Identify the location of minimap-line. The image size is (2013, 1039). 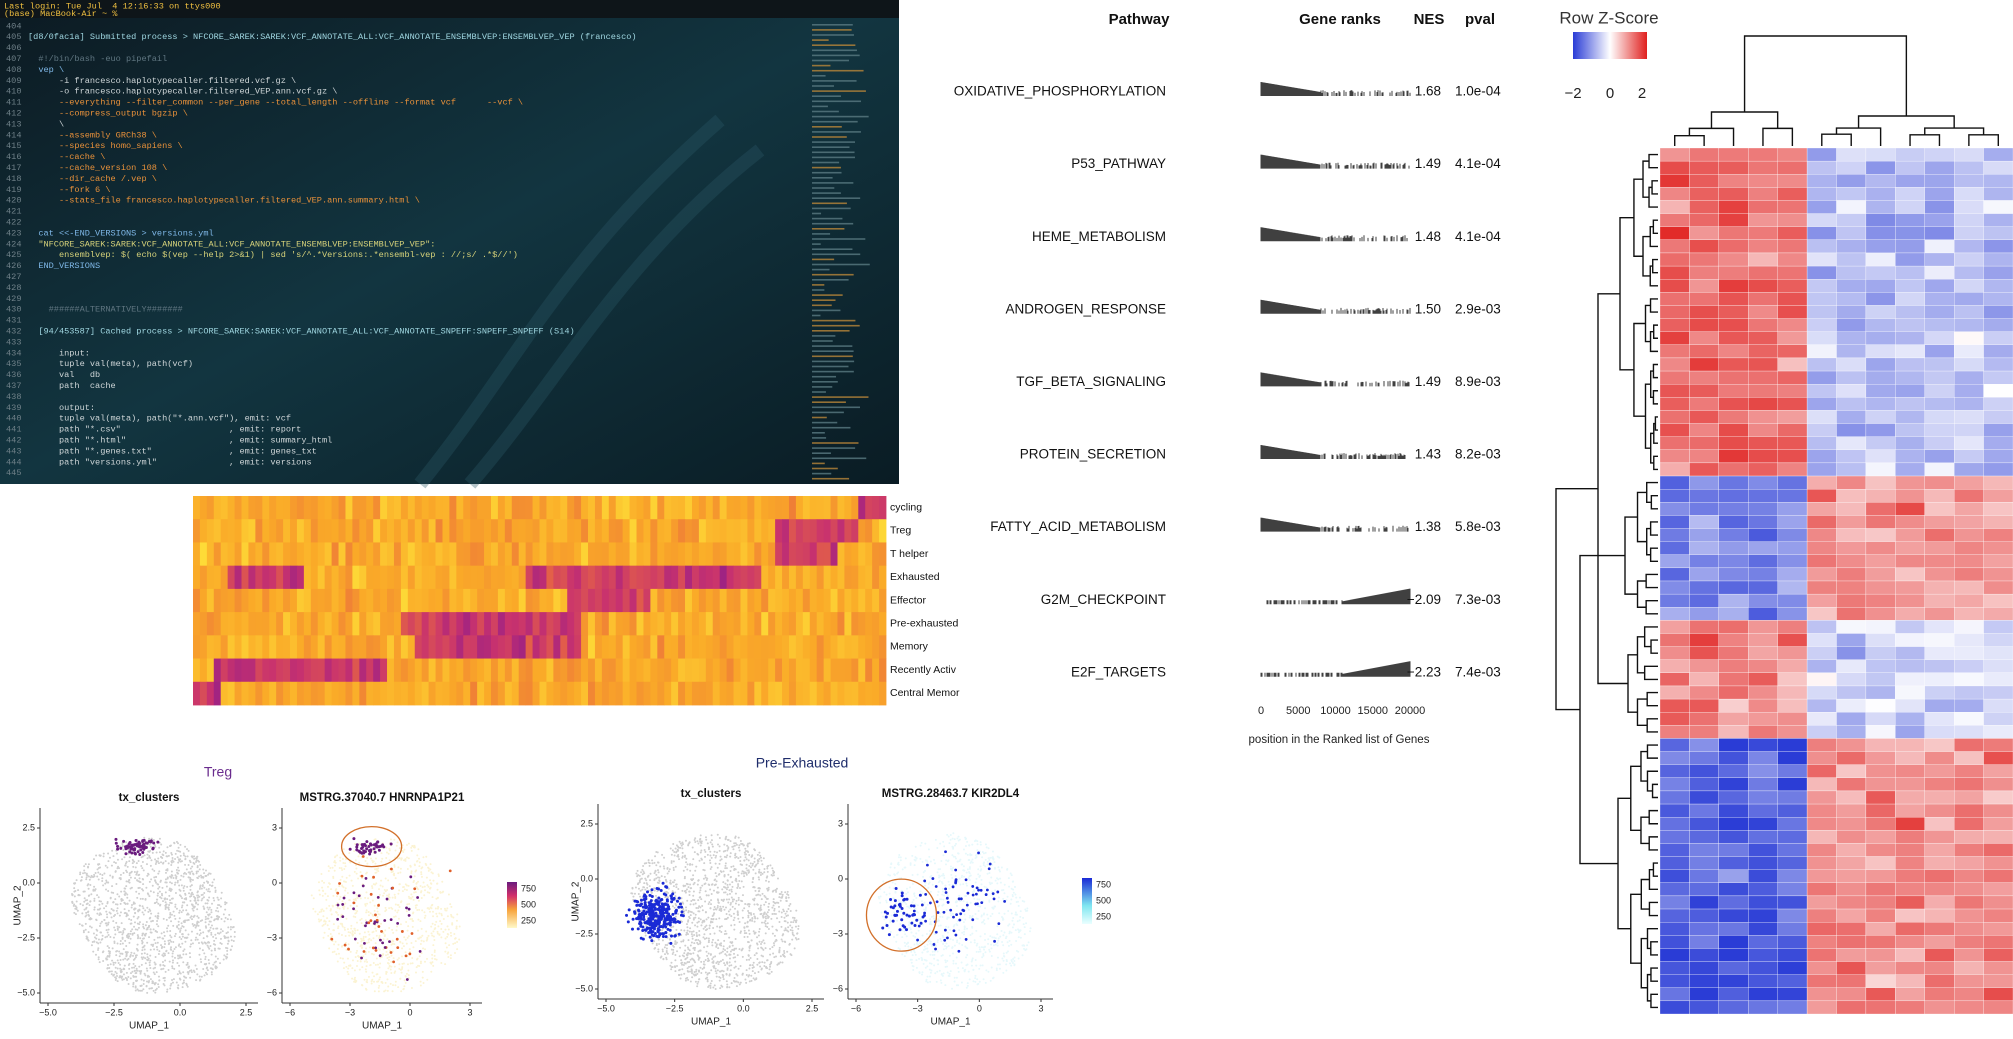
(827, 127).